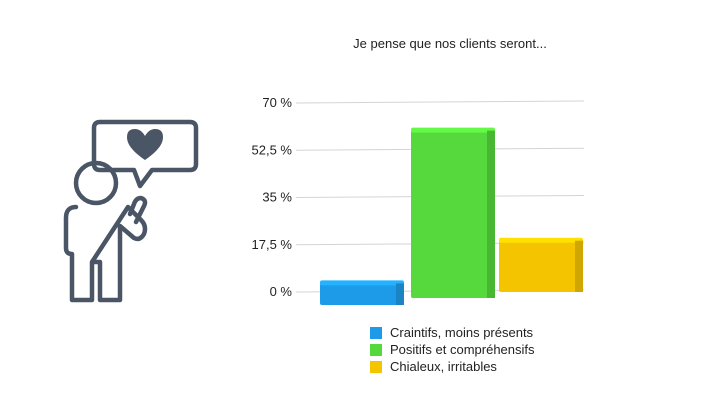  I want to click on legend-label: Craintifs, moins présents, so click(462, 332).